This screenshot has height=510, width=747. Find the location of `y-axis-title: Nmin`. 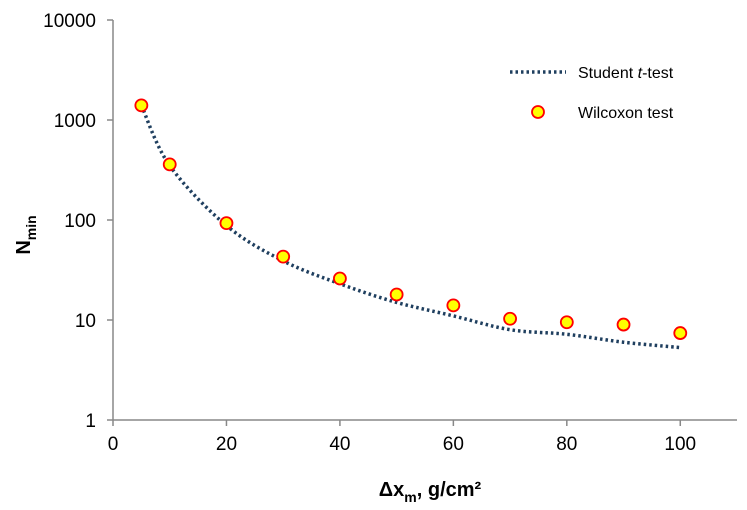

y-axis-title: Nmin is located at coordinates (26, 234).